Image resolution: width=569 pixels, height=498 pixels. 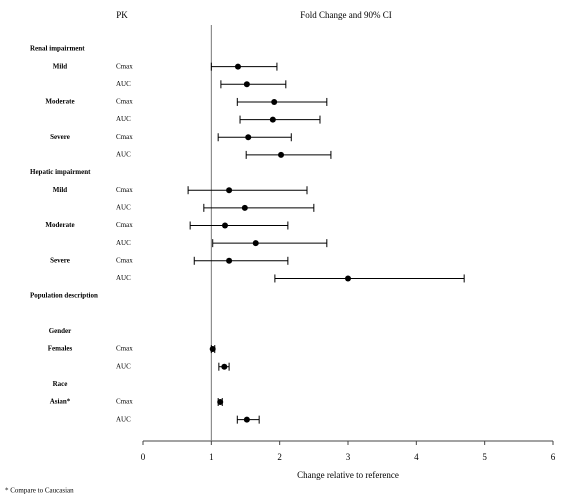 I want to click on group-label: Asian*, so click(x=60, y=402).